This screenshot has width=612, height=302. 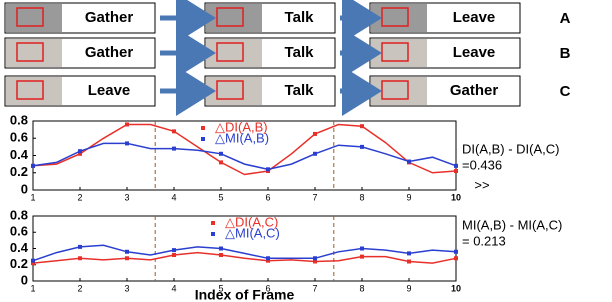 What do you see at coordinates (481, 184) in the screenshot?
I see `annotation: >>` at bounding box center [481, 184].